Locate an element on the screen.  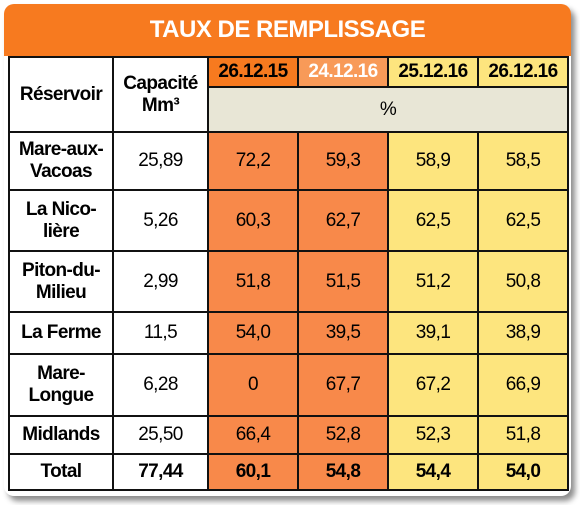
row-name: Midlands is located at coordinates (61, 435).